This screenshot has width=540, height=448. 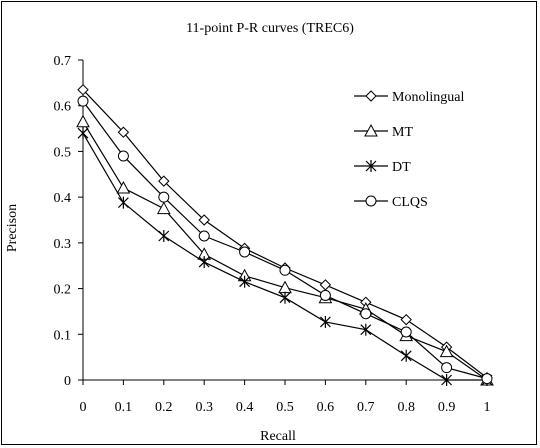 I want to click on x-tick-label: 0.7, so click(x=366, y=407).